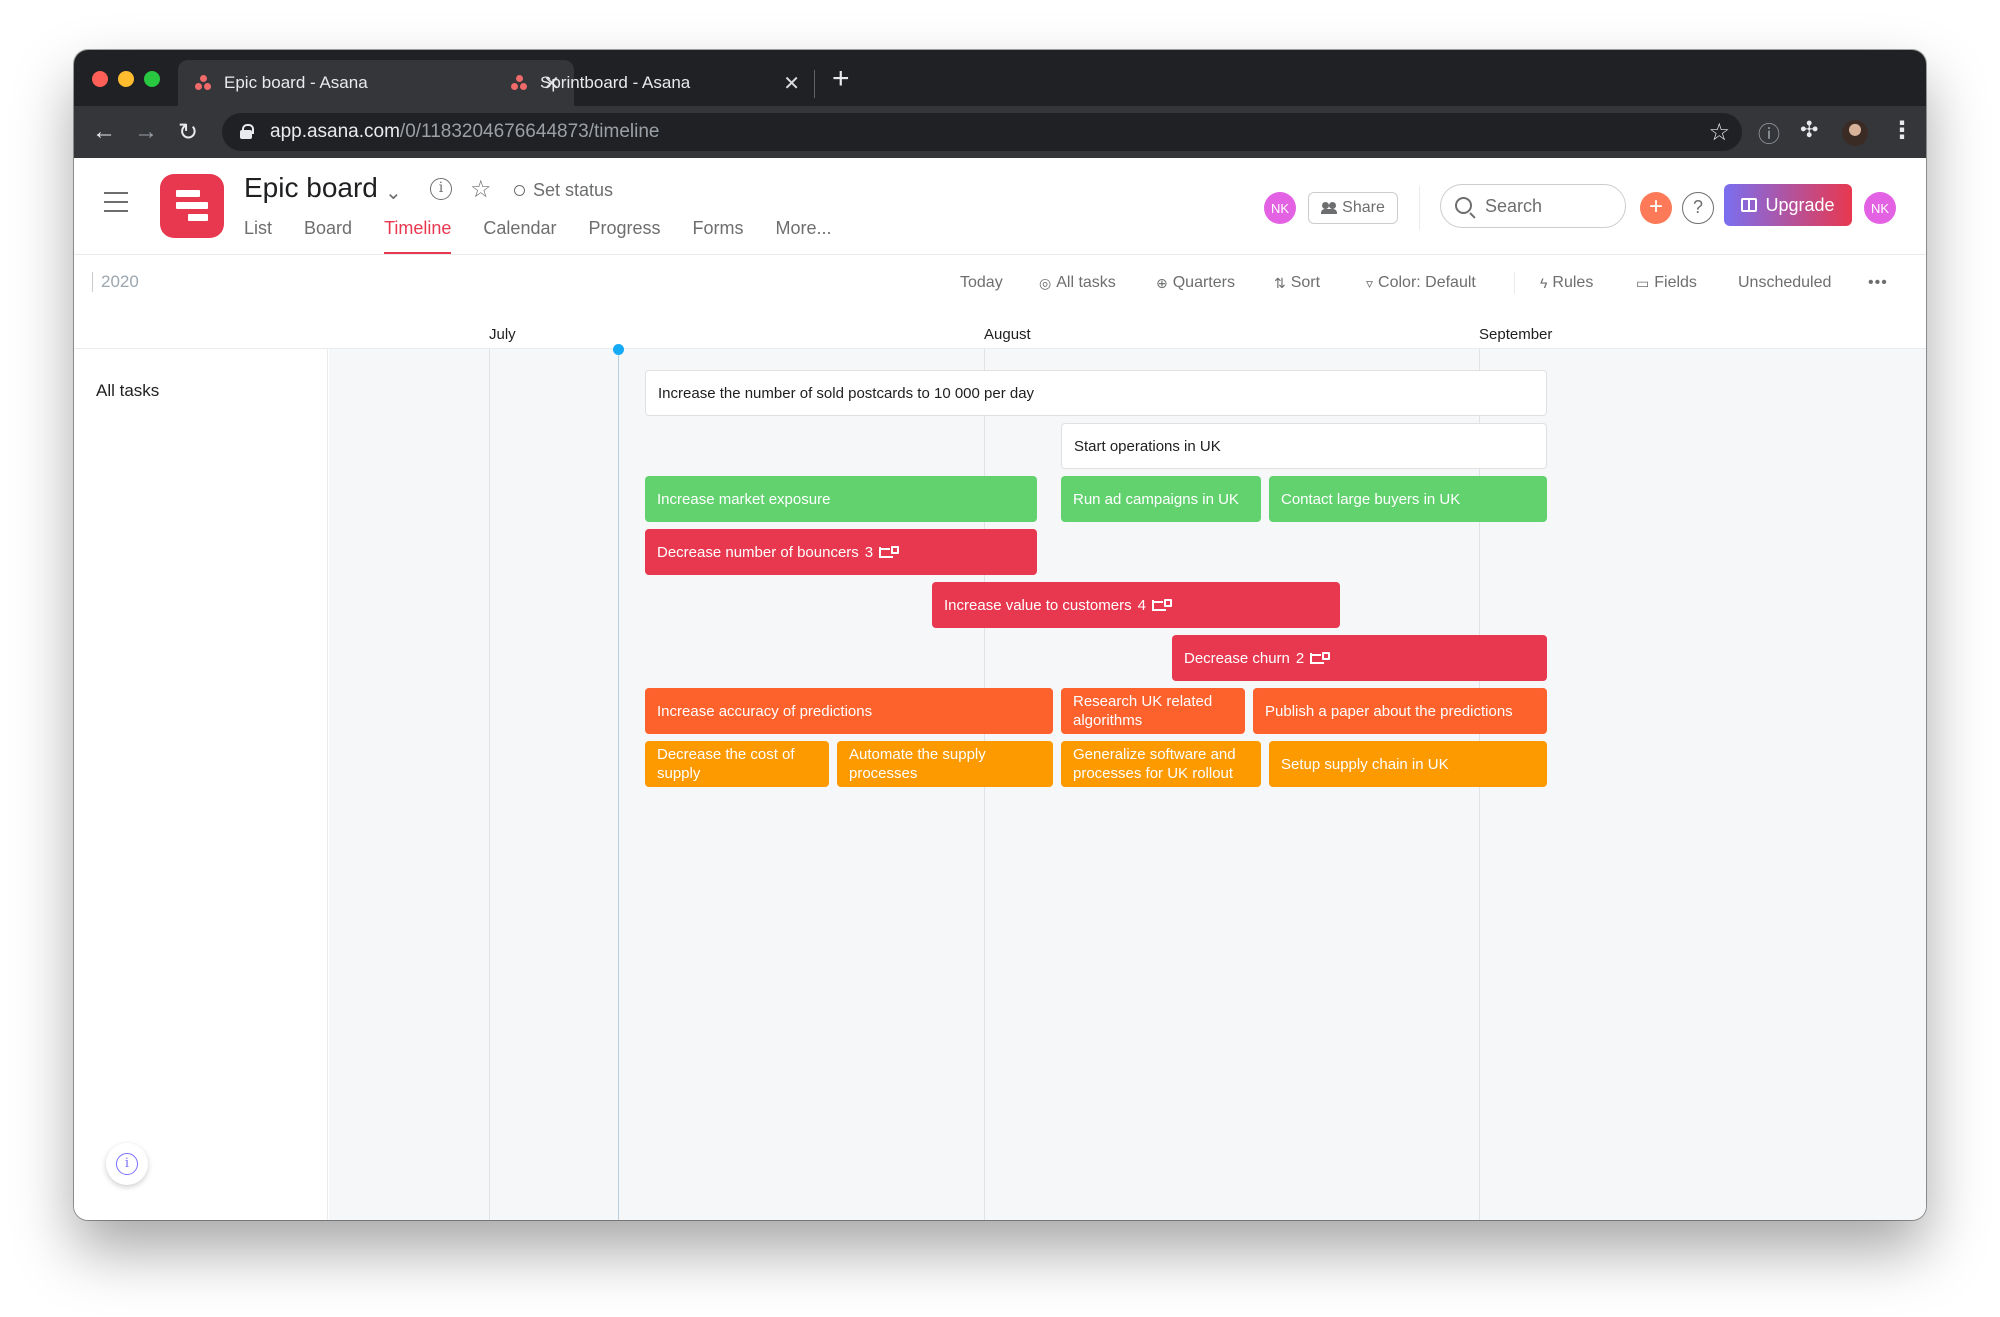  What do you see at coordinates (841, 78) in the screenshot?
I see `new-tab-button: +` at bounding box center [841, 78].